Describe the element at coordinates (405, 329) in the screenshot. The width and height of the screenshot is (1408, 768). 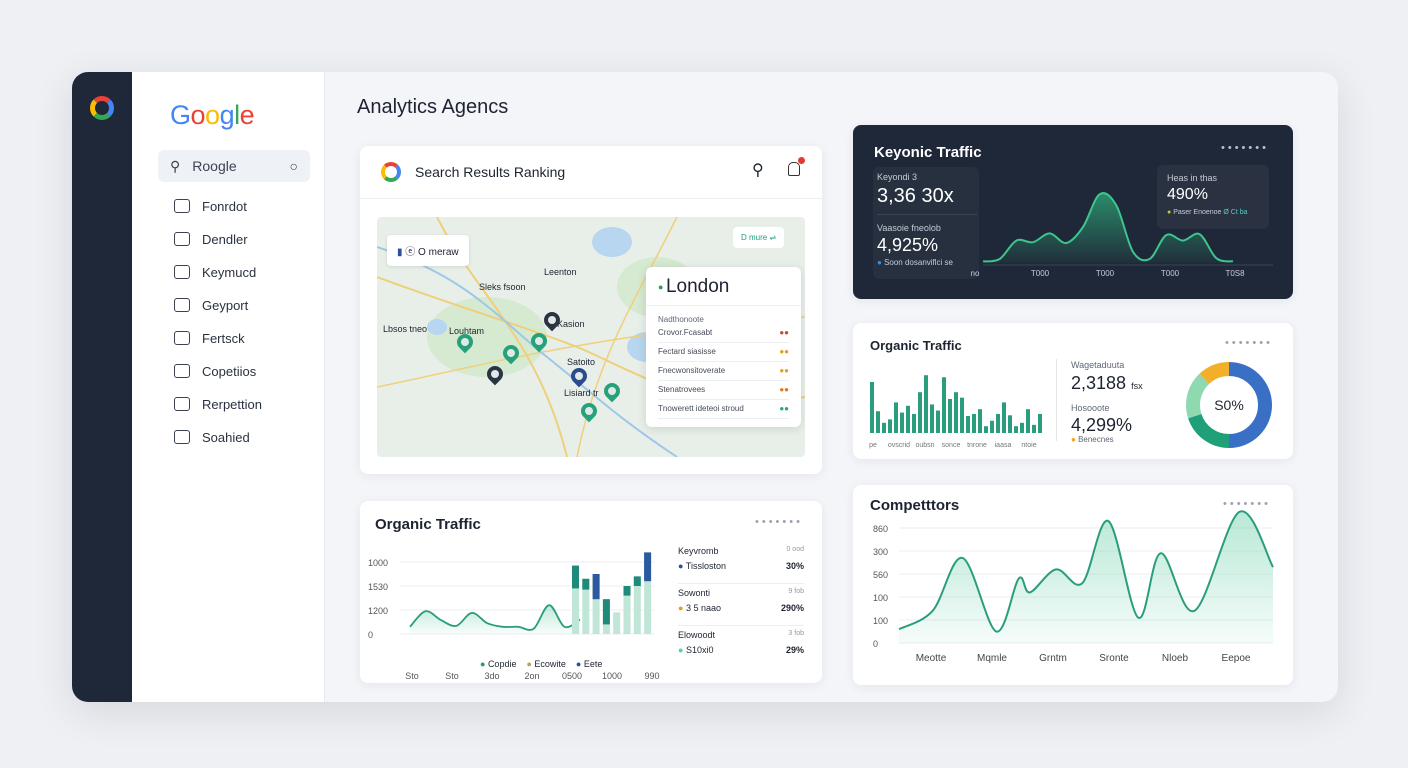
I see `map-label: Lbsos tneo` at that location.